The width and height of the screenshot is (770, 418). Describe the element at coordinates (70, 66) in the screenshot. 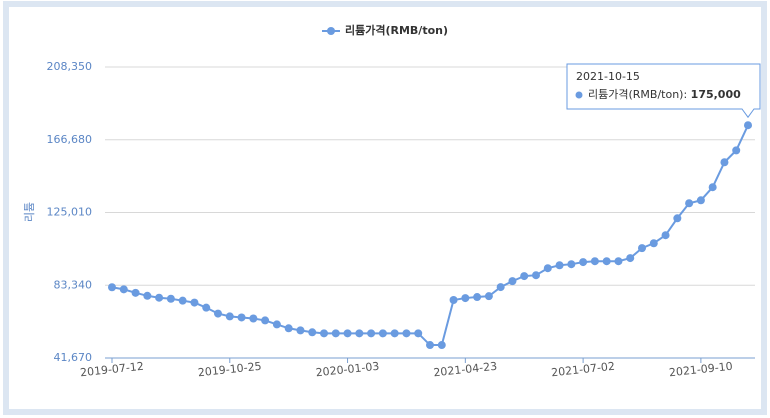

I see `y-tick-label: 208,350` at that location.